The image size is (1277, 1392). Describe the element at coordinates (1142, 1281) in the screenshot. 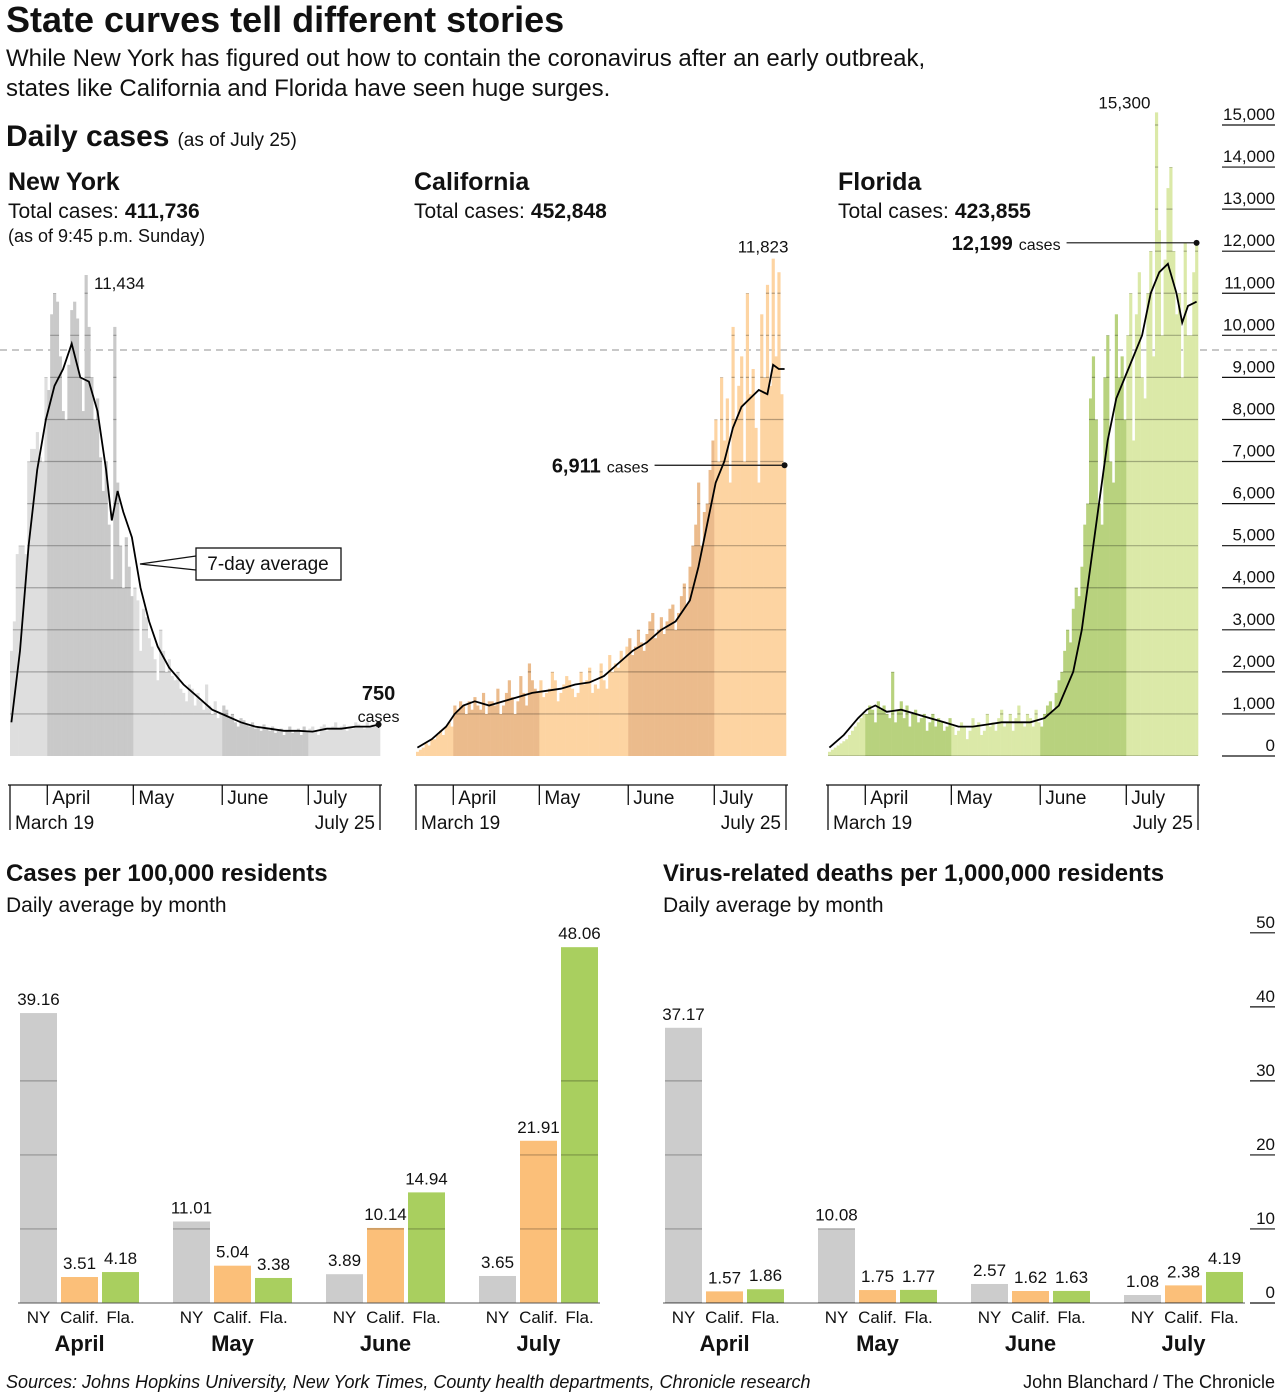

I see `value-label: 1.08` at that location.